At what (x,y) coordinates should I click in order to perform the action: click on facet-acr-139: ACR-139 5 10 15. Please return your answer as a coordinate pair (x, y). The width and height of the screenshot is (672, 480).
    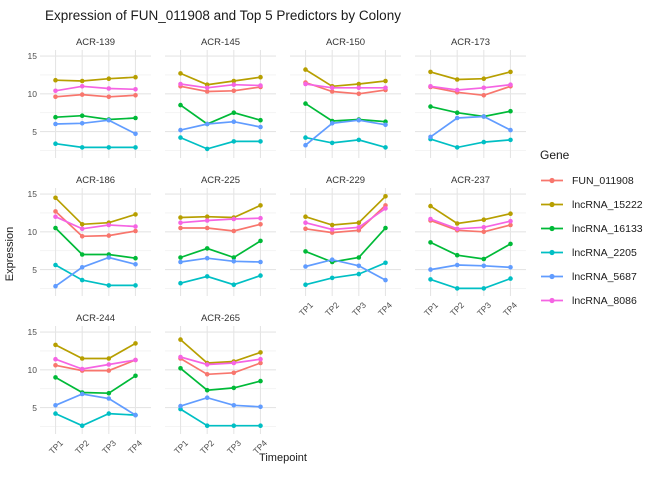
    Looking at the image, I should click on (89, 97).